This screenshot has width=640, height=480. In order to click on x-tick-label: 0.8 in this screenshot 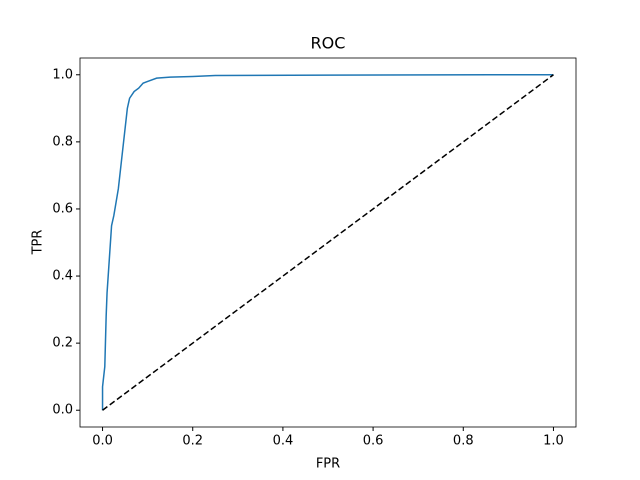, I will do `click(463, 441)`.